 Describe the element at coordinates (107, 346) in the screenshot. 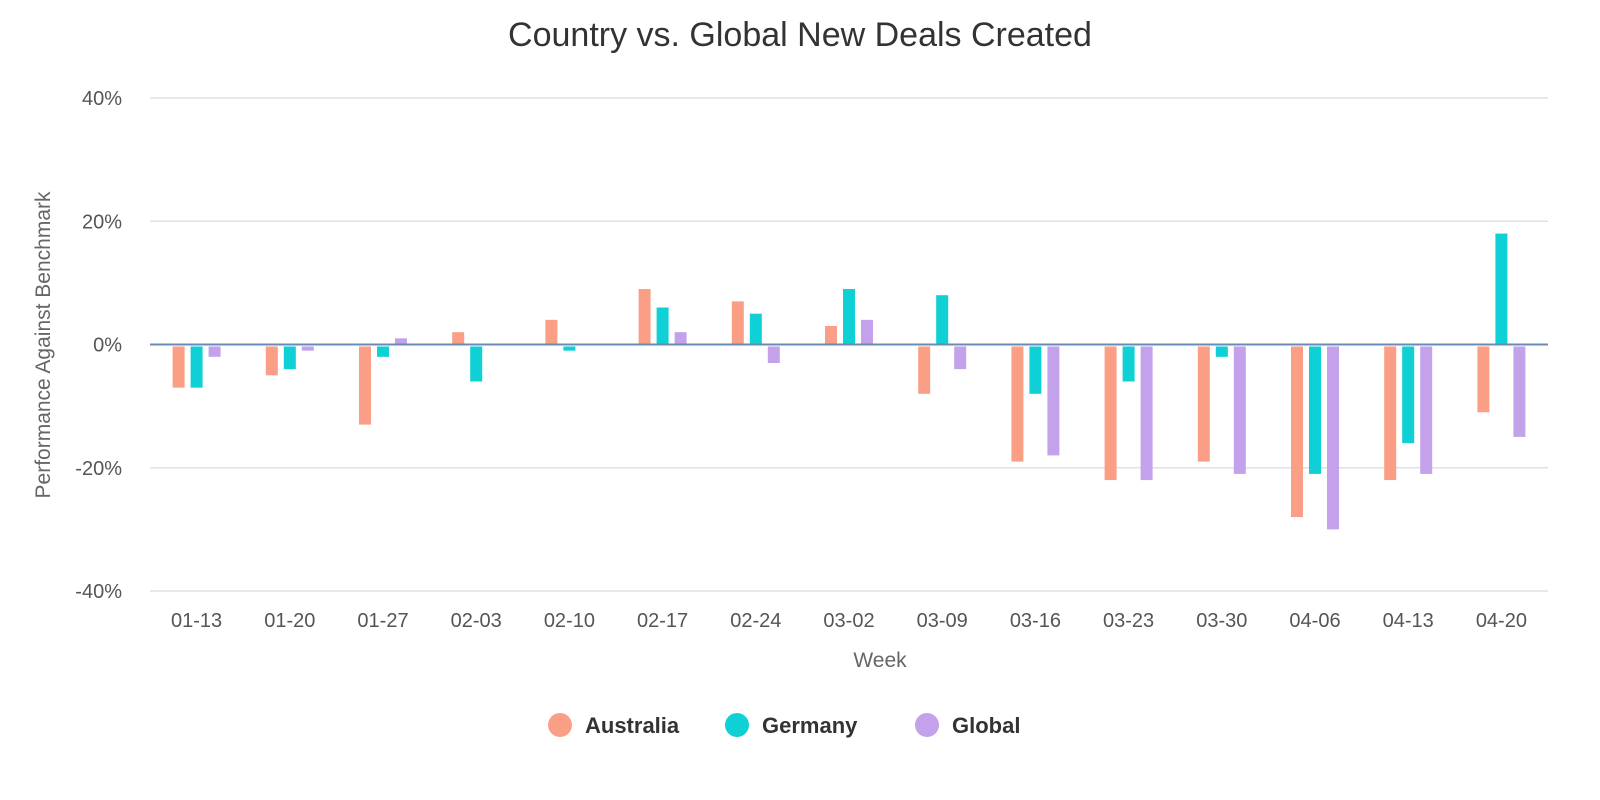

I see `y-tick-label: 0%` at that location.